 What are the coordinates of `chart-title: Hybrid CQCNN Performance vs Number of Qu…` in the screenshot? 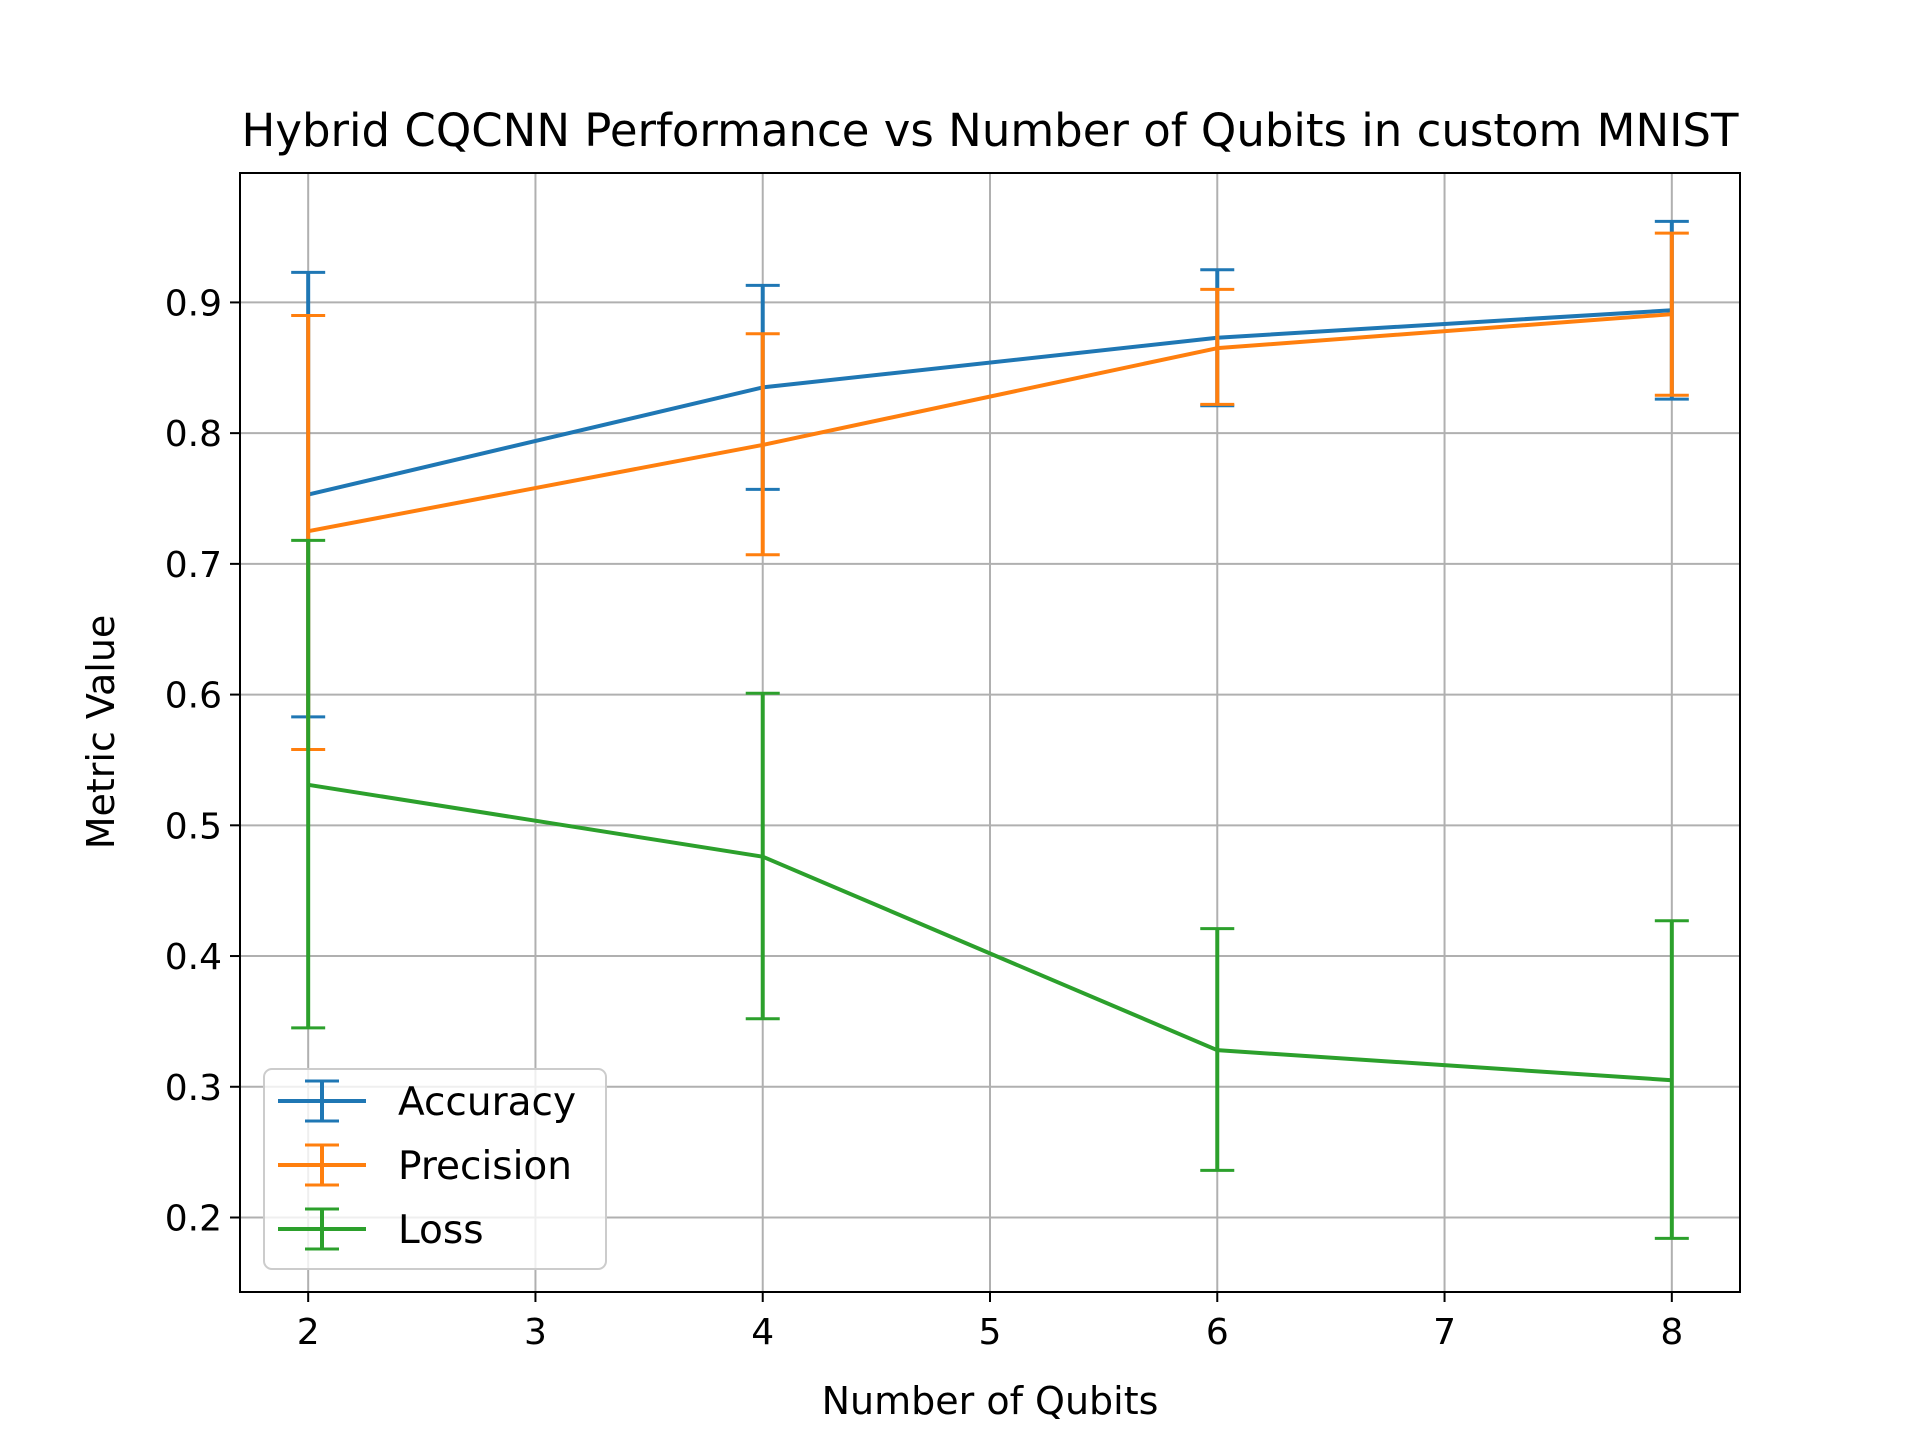 It's located at (990, 130).